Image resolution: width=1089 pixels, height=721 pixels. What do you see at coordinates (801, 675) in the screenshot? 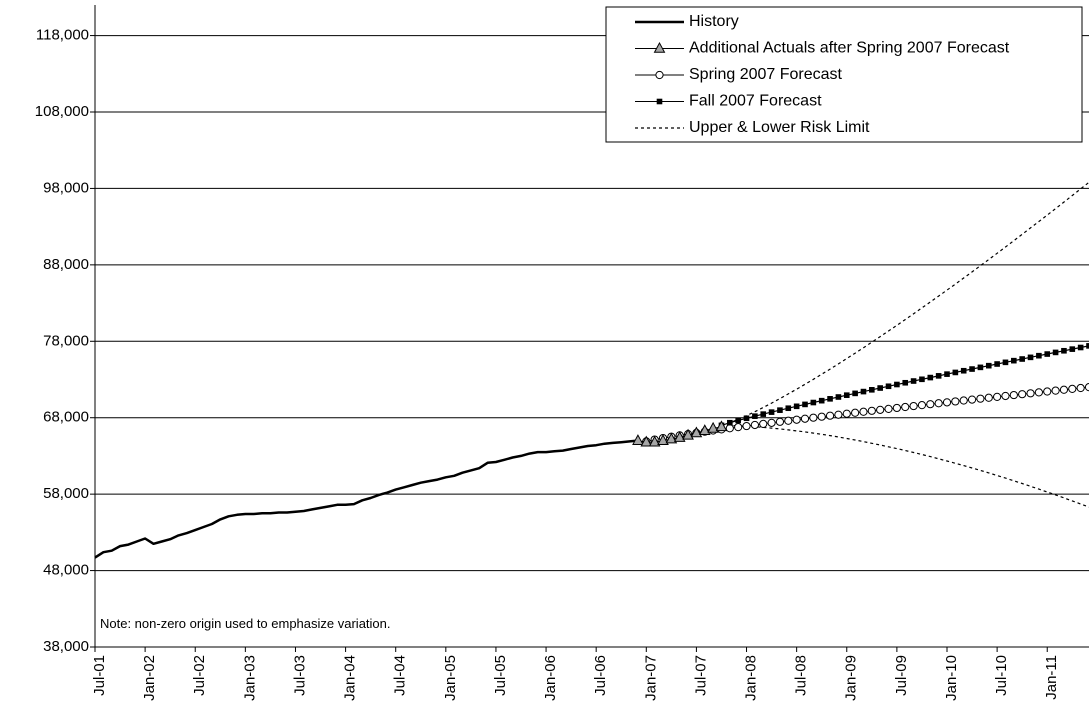
I see `x-tick-label: Jul-08` at bounding box center [801, 675].